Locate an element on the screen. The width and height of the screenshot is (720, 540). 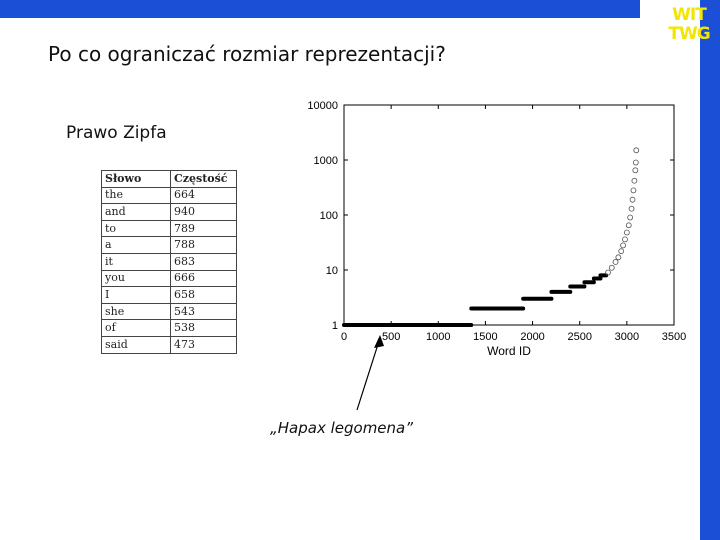
y-tick-label: 10 is located at coordinates (332, 271).